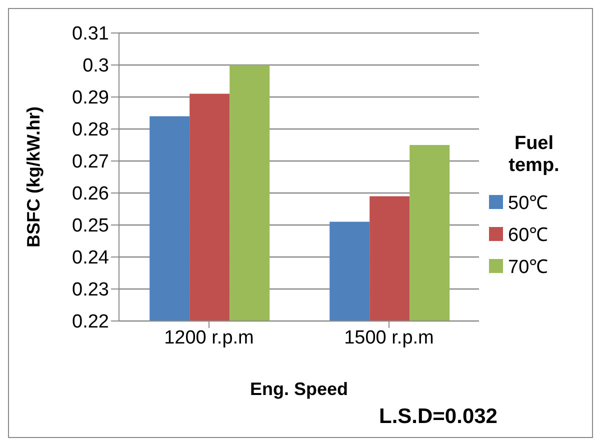 The image size is (595, 444). Describe the element at coordinates (90, 322) in the screenshot. I see `y-tick-label: 0.22` at that location.